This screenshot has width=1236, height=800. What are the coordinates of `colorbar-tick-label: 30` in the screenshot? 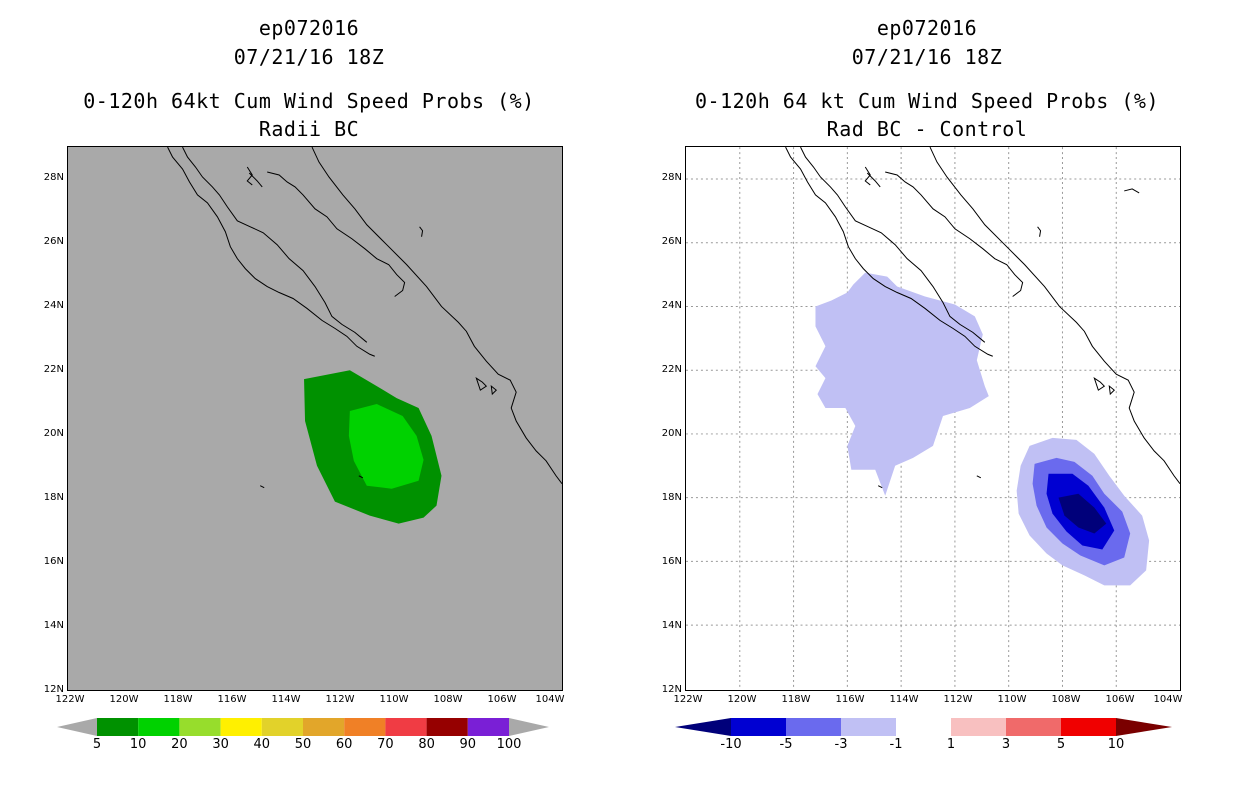 It's located at (220, 744).